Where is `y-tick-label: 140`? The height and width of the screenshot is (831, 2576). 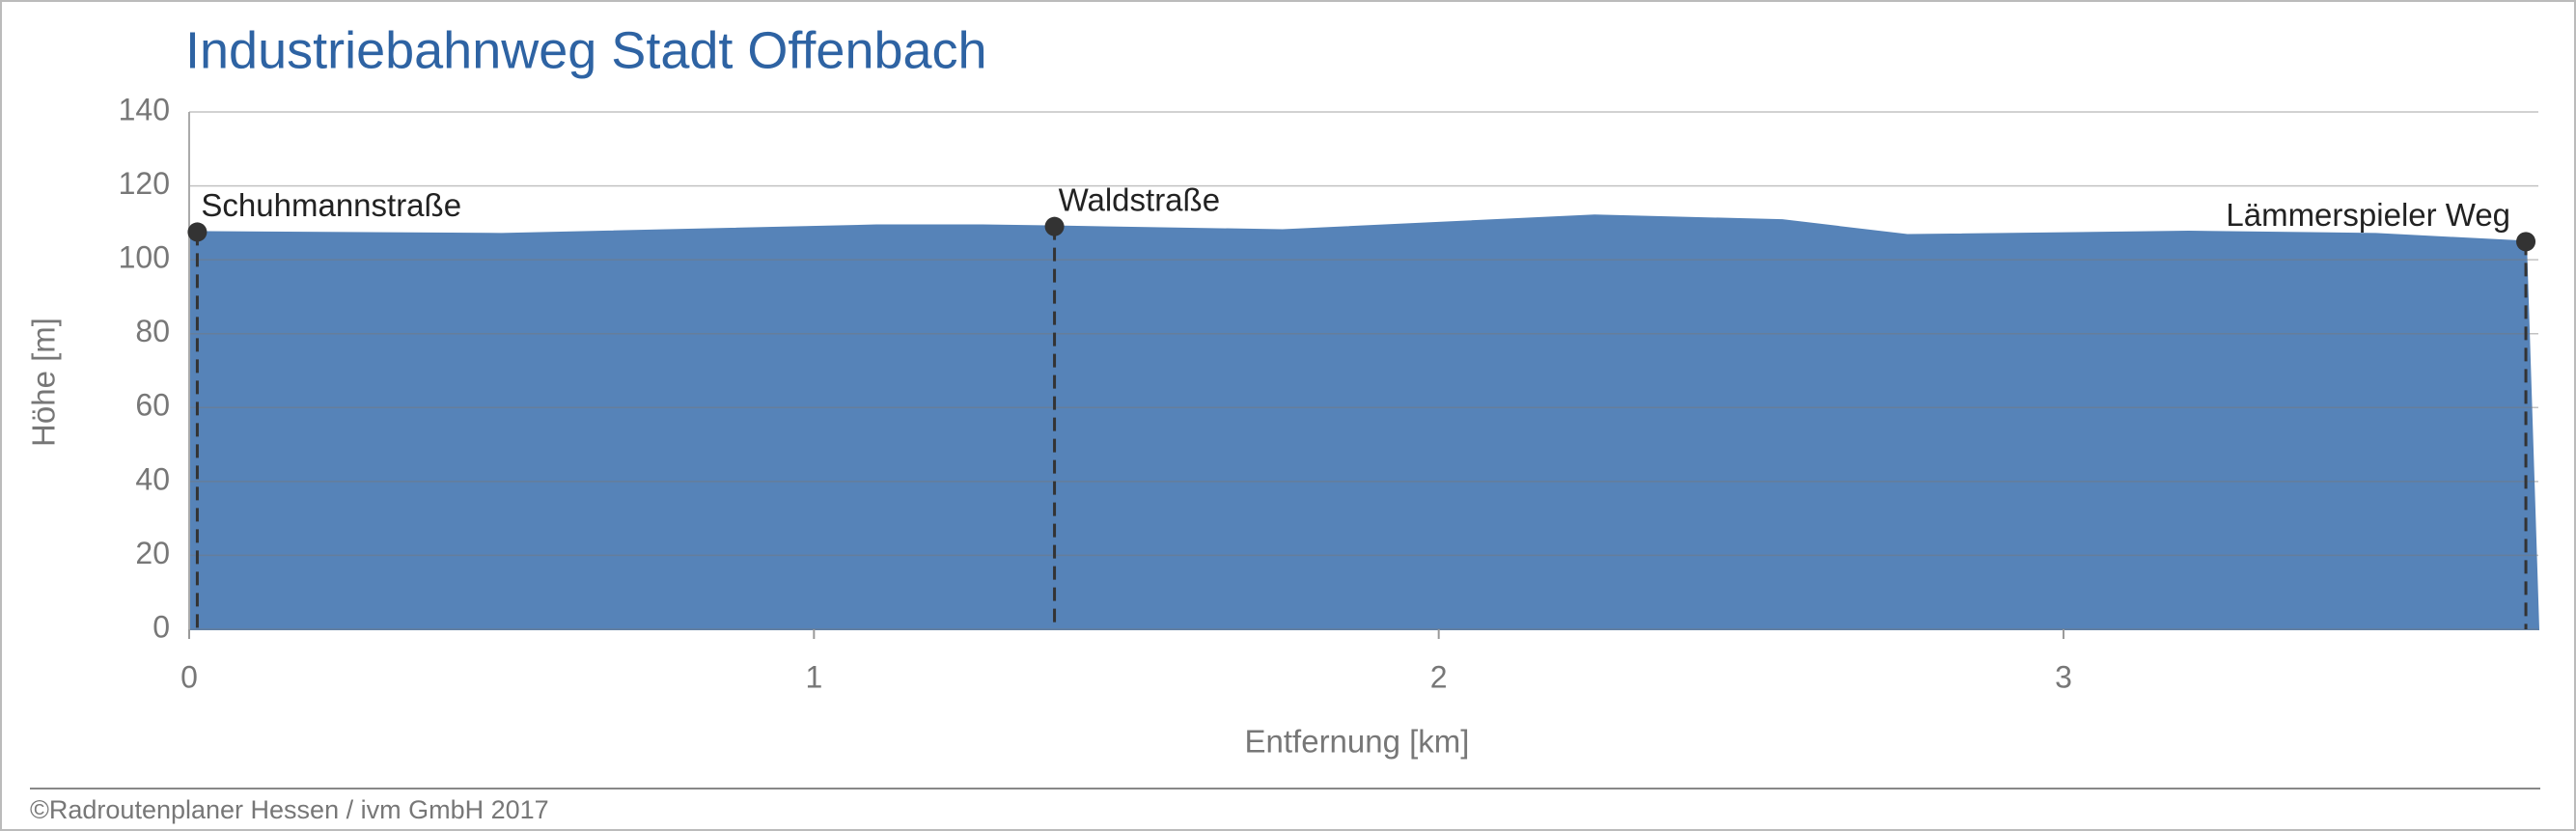 y-tick-label: 140 is located at coordinates (144, 109).